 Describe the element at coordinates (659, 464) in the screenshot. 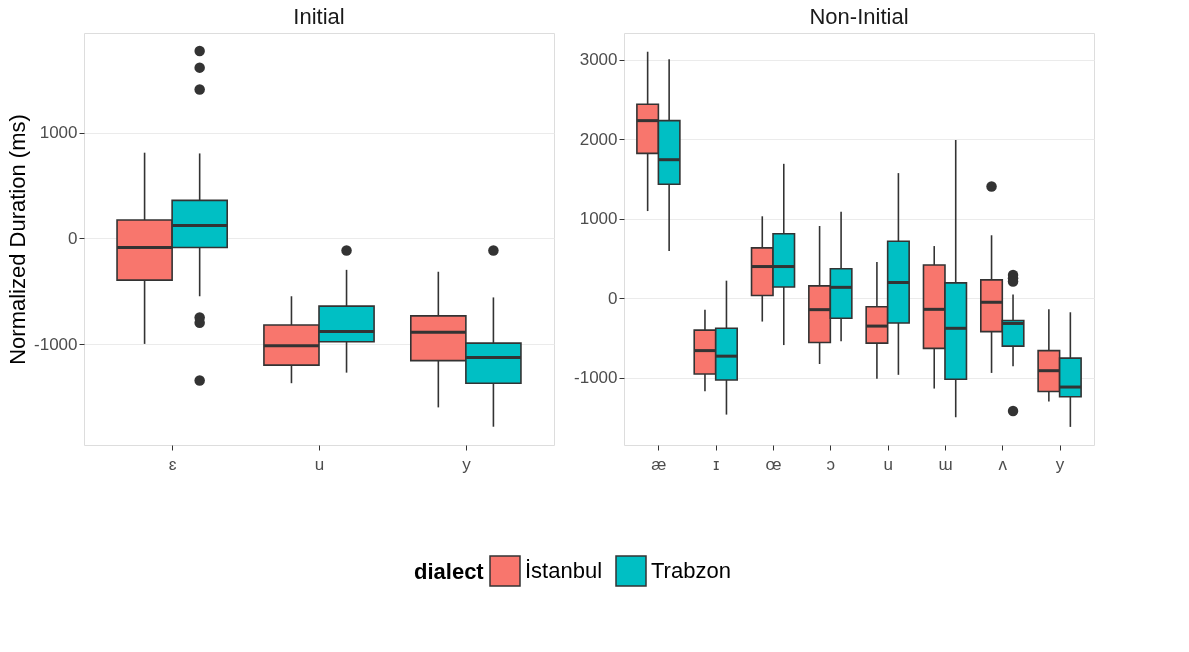

I see `x-tick-label: æ` at that location.